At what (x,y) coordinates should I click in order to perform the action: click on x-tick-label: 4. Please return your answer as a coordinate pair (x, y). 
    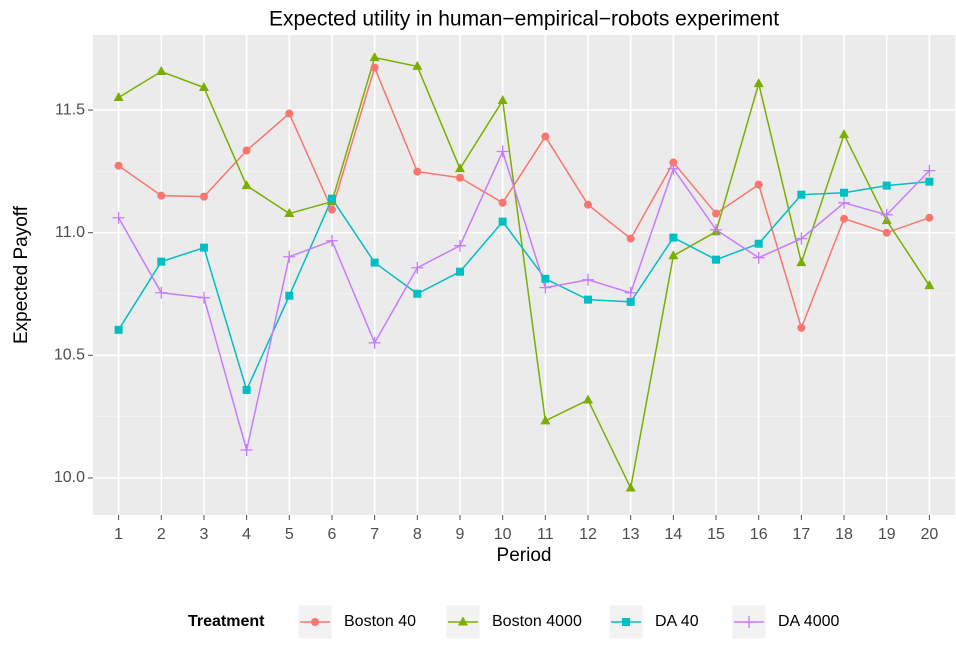
    Looking at the image, I should click on (246, 534).